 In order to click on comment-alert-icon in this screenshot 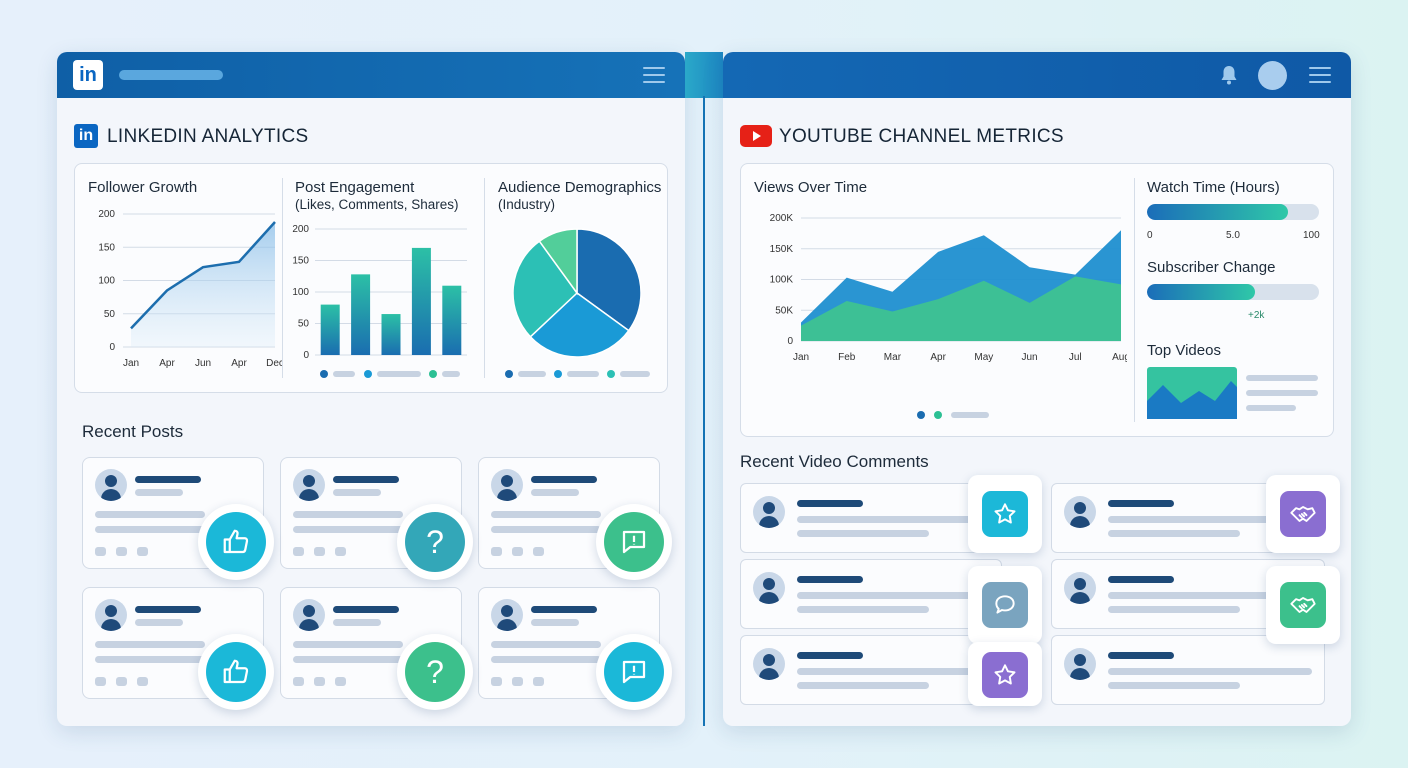, I will do `click(634, 672)`.